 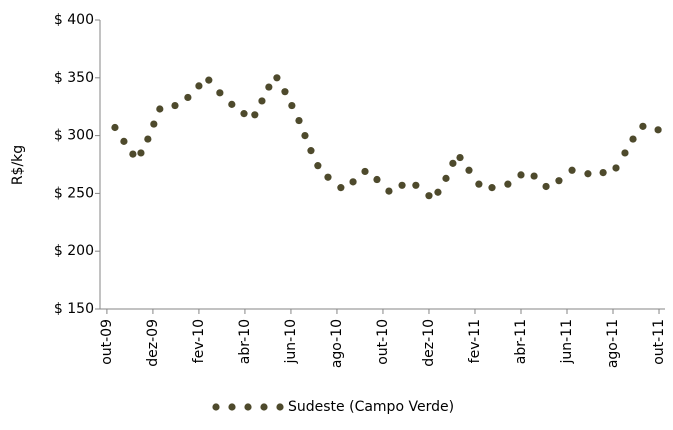 I want to click on x-tick-label: out-11, so click(x=659, y=342).